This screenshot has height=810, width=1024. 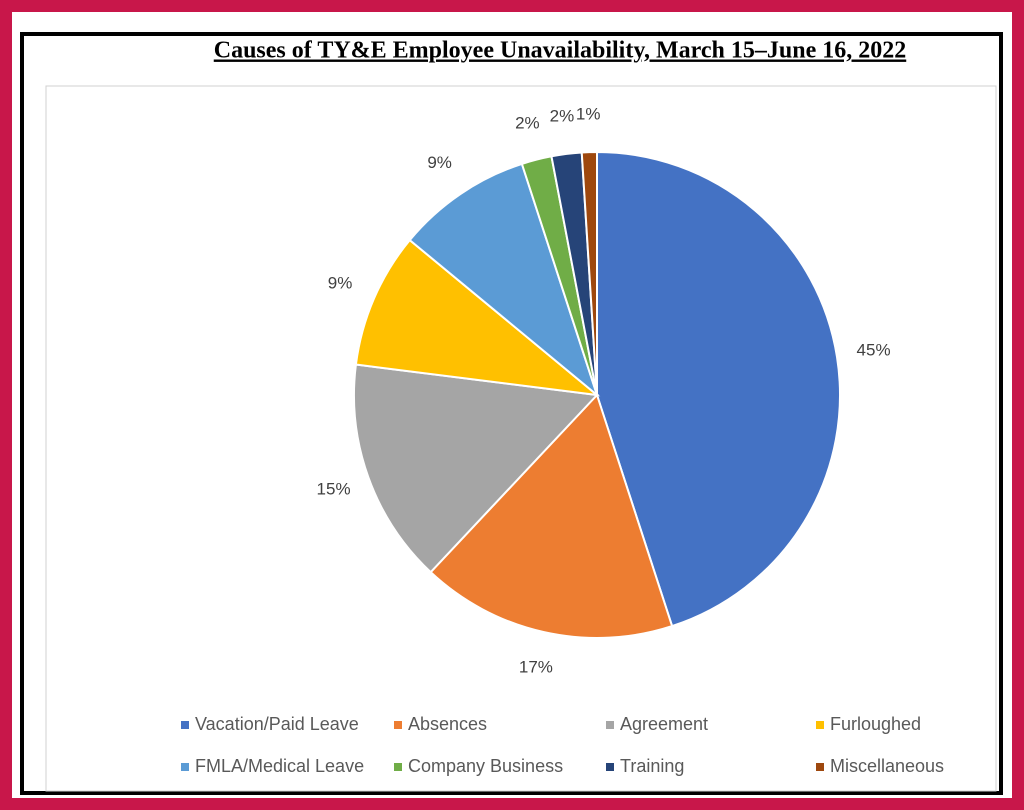 I want to click on legend-label: FMLA/Medical Leave, so click(x=279, y=766).